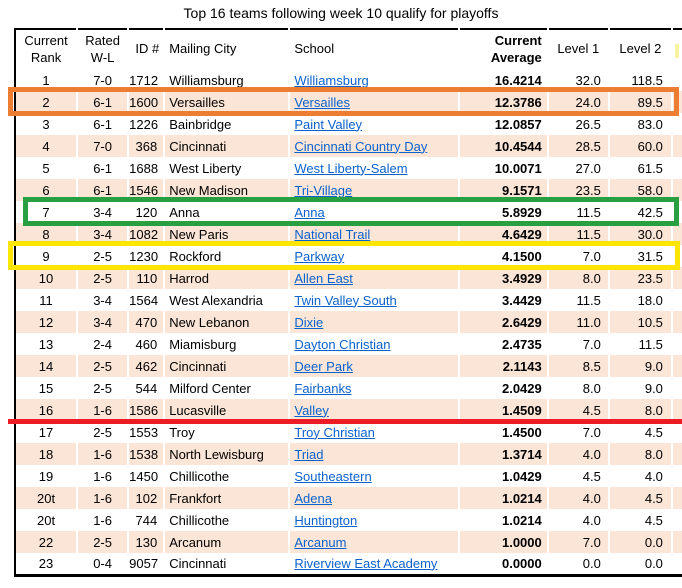 The image size is (682, 588). I want to click on school-link: Williamsburg, so click(331, 80).